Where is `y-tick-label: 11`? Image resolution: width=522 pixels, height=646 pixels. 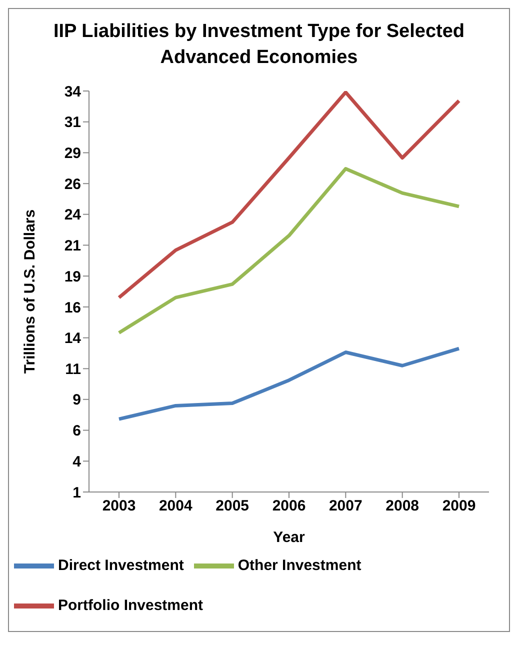 y-tick-label: 11 is located at coordinates (73, 369).